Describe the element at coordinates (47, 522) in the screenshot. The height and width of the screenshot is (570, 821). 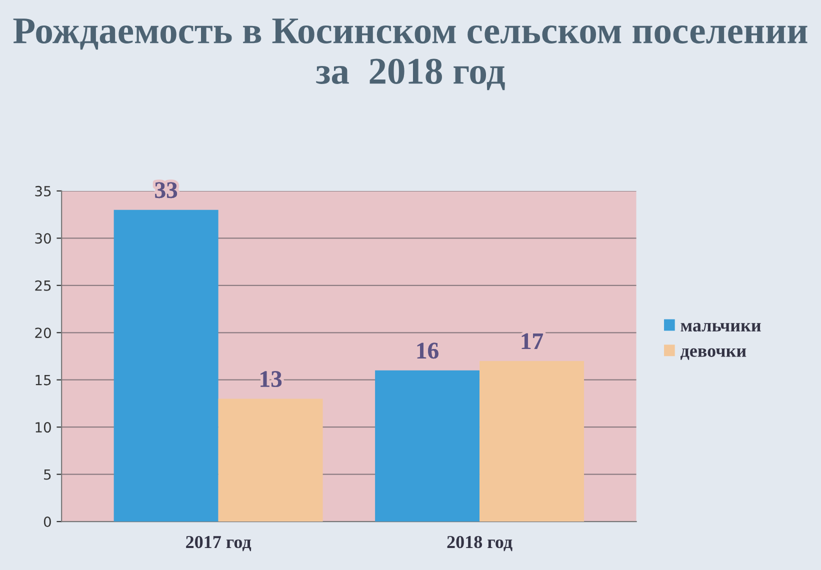
I see `y-tick-label: 0` at that location.